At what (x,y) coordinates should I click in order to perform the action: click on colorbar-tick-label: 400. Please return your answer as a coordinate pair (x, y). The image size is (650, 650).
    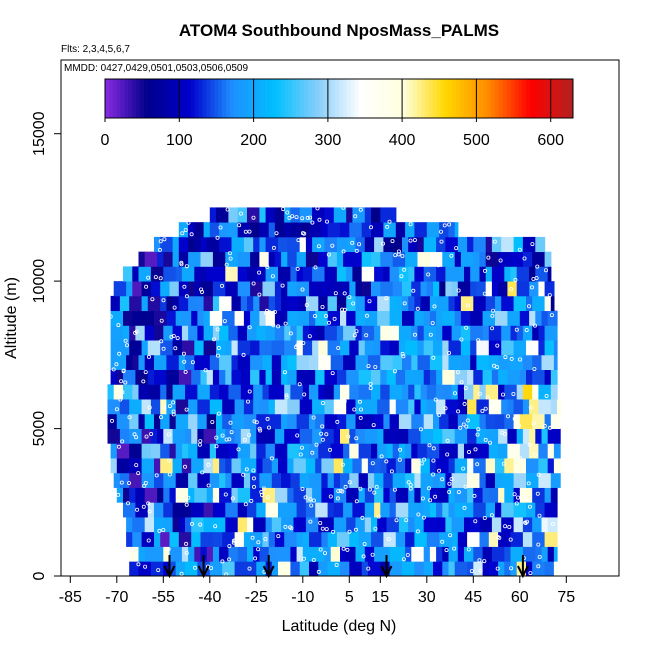
    Looking at the image, I should click on (402, 140).